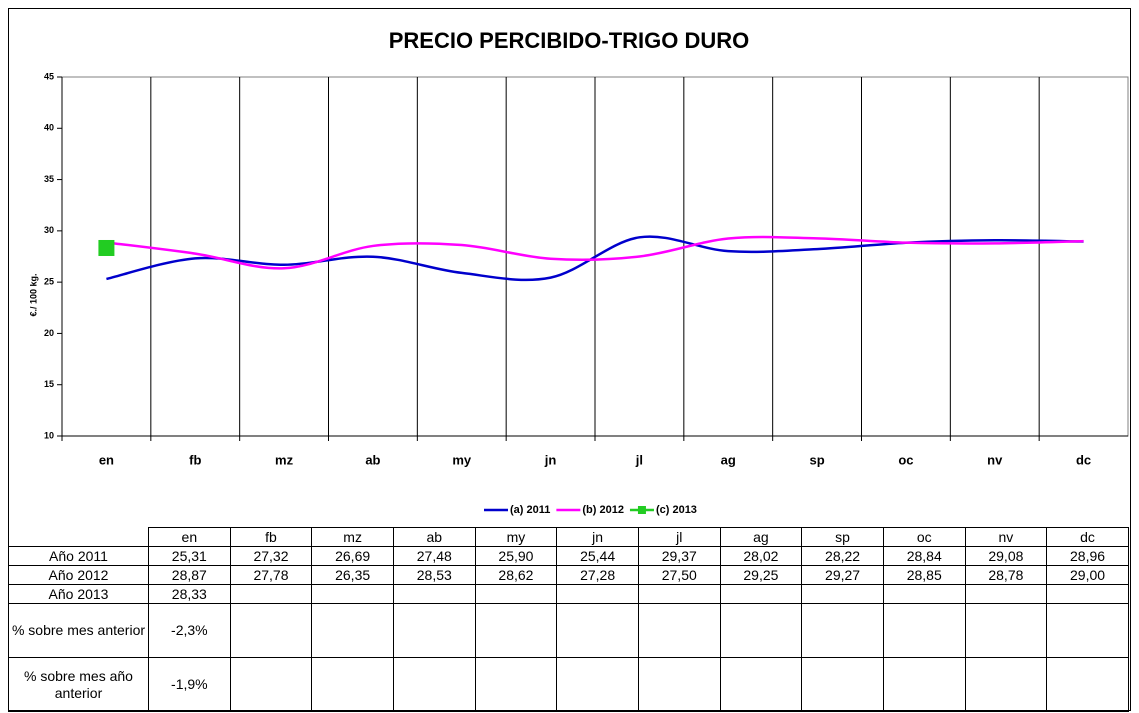 The image size is (1139, 713). I want to click on table-cell: 27,48, so click(434, 556).